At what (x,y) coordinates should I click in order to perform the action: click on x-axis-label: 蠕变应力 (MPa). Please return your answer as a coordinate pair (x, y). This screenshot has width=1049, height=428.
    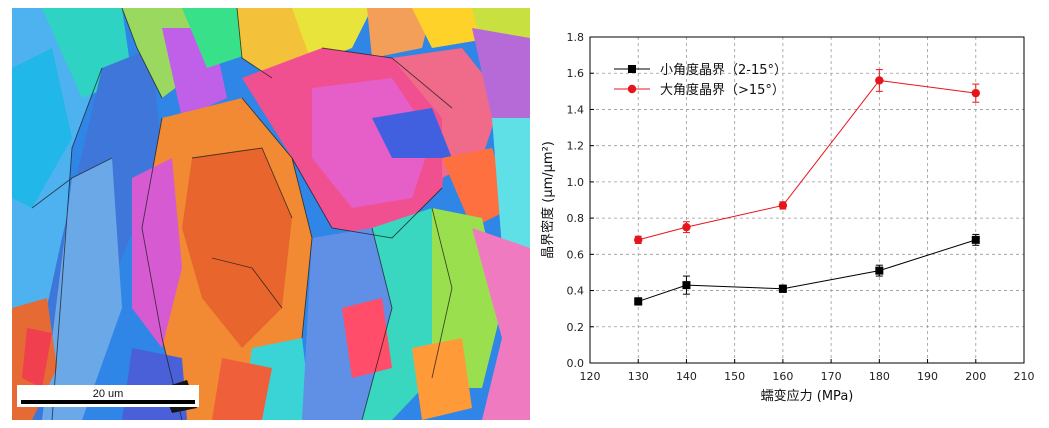
    Looking at the image, I should click on (807, 396).